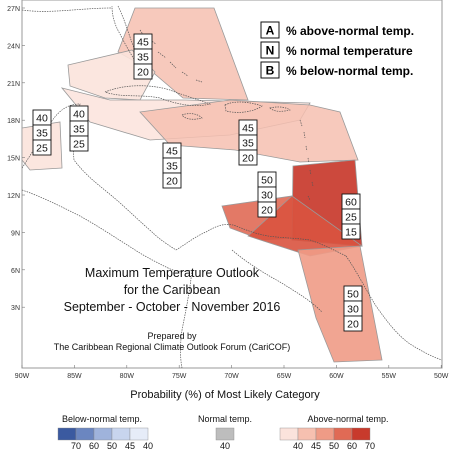 This screenshot has width=450, height=450. Describe the element at coordinates (94, 445) in the screenshot. I see `colorbar-tick-below: 60` at that location.